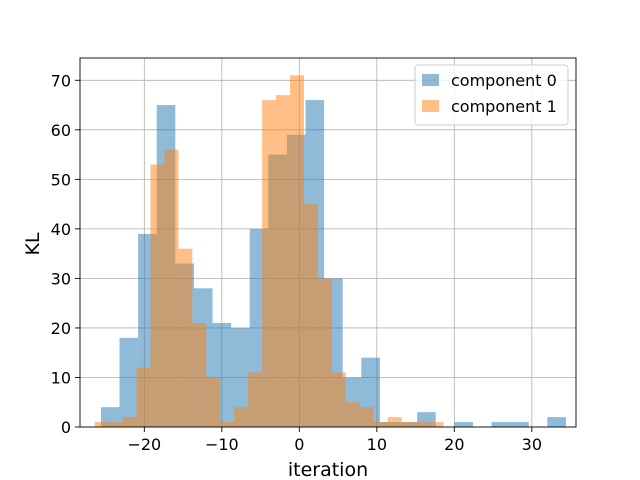 The height and width of the screenshot is (480, 640). I want to click on x-tick-label: −20, so click(144, 444).